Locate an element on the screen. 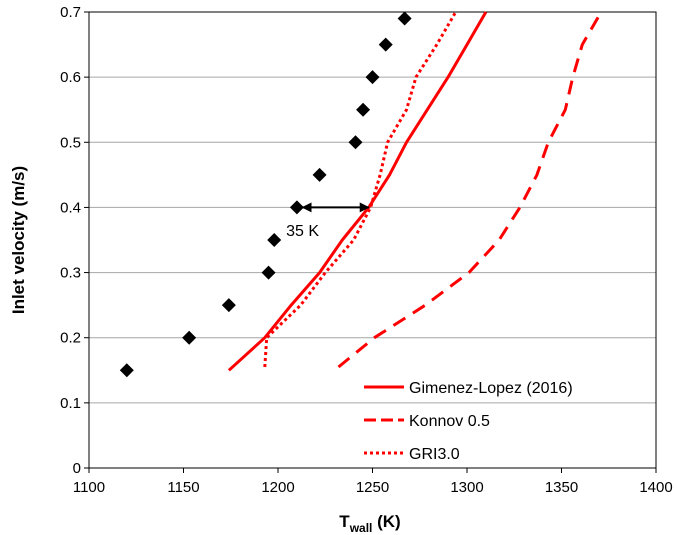 The height and width of the screenshot is (535, 678). y-tick-label: 0.3 is located at coordinates (70, 273).